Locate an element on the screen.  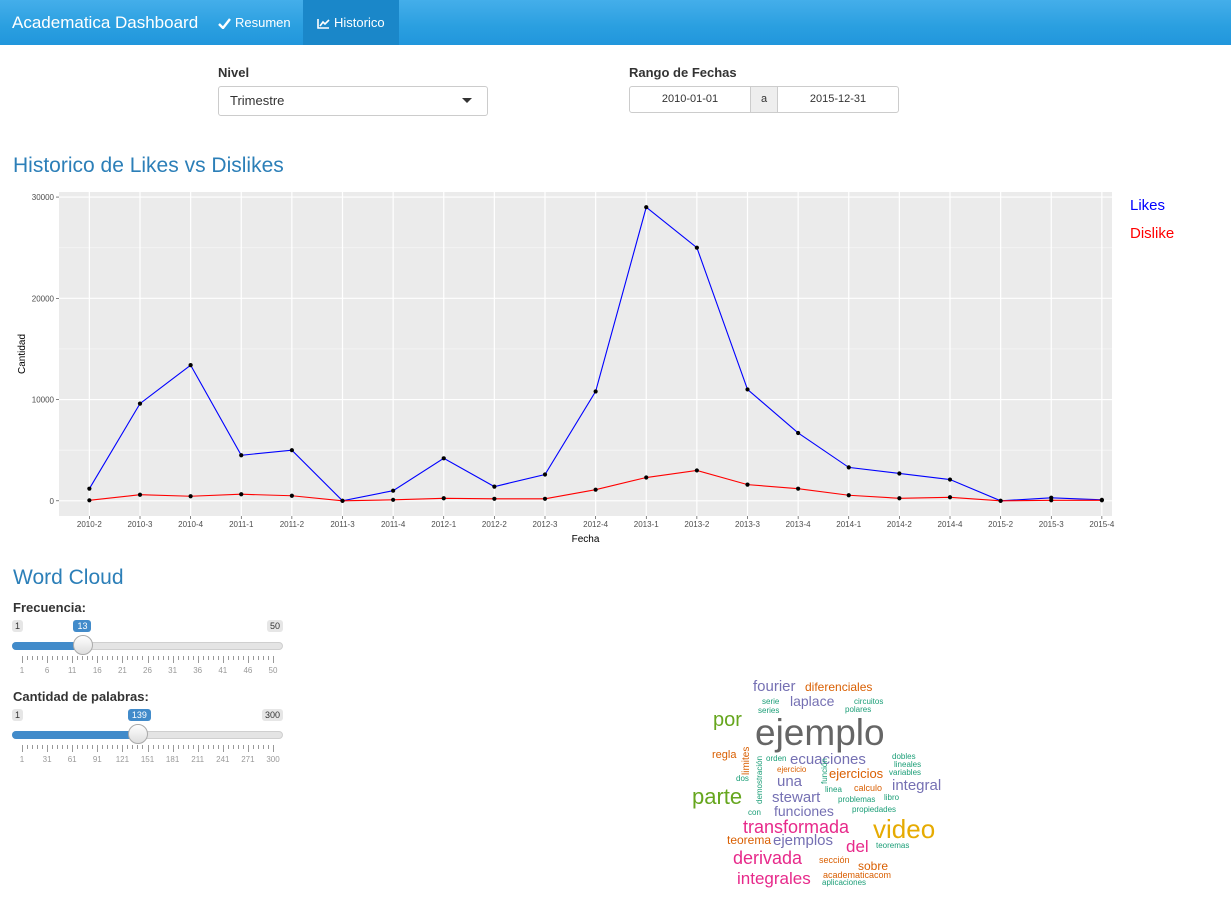
tab-resumen: Resumen is located at coordinates (254, 22).